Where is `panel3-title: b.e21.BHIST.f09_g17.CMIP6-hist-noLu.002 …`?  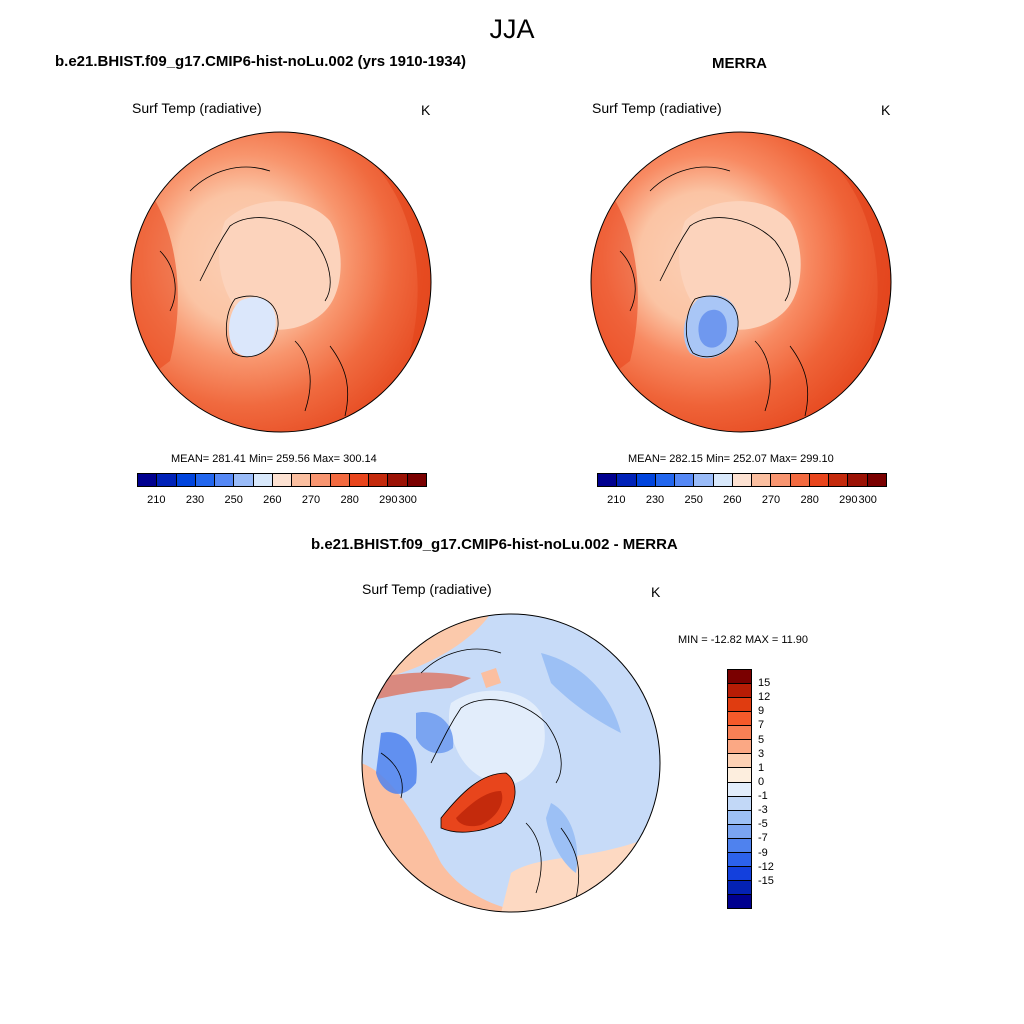
panel3-title: b.e21.BHIST.f09_g17.CMIP6-hist-noLu.002 … is located at coordinates (494, 544).